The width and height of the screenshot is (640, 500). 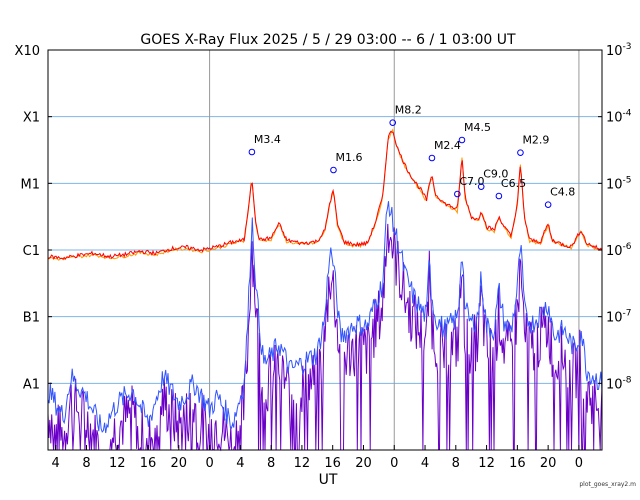 What do you see at coordinates (31, 318) in the screenshot?
I see `left-axis-label: B1` at bounding box center [31, 318].